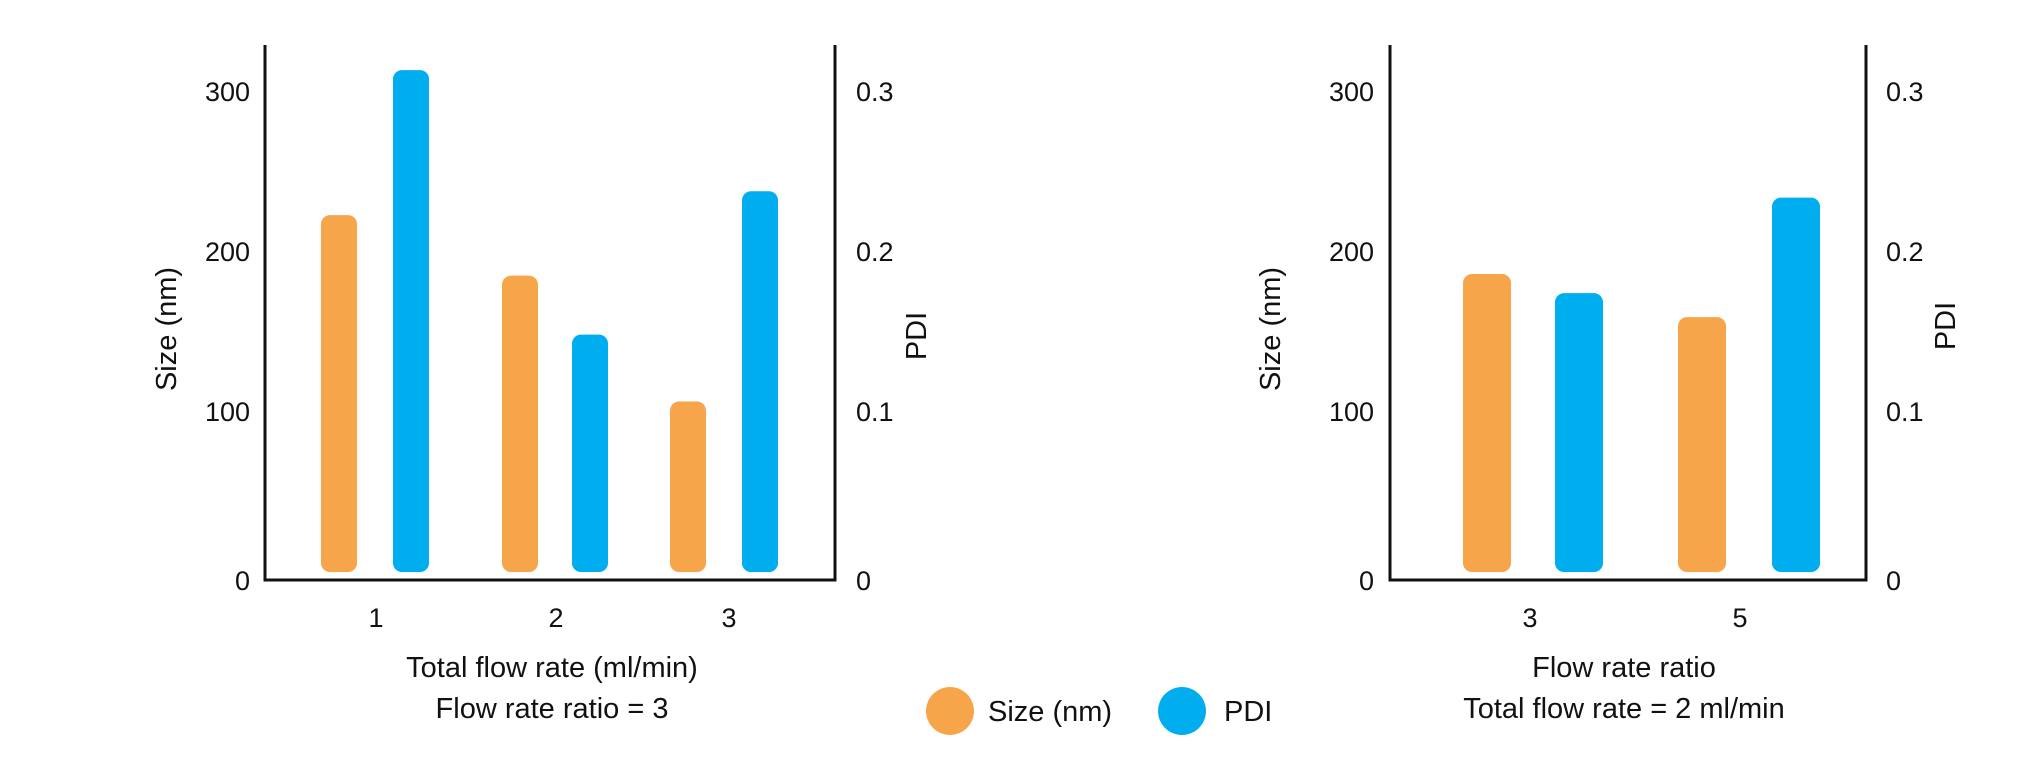  I want to click on chart1-xtick: 2, so click(555, 618).